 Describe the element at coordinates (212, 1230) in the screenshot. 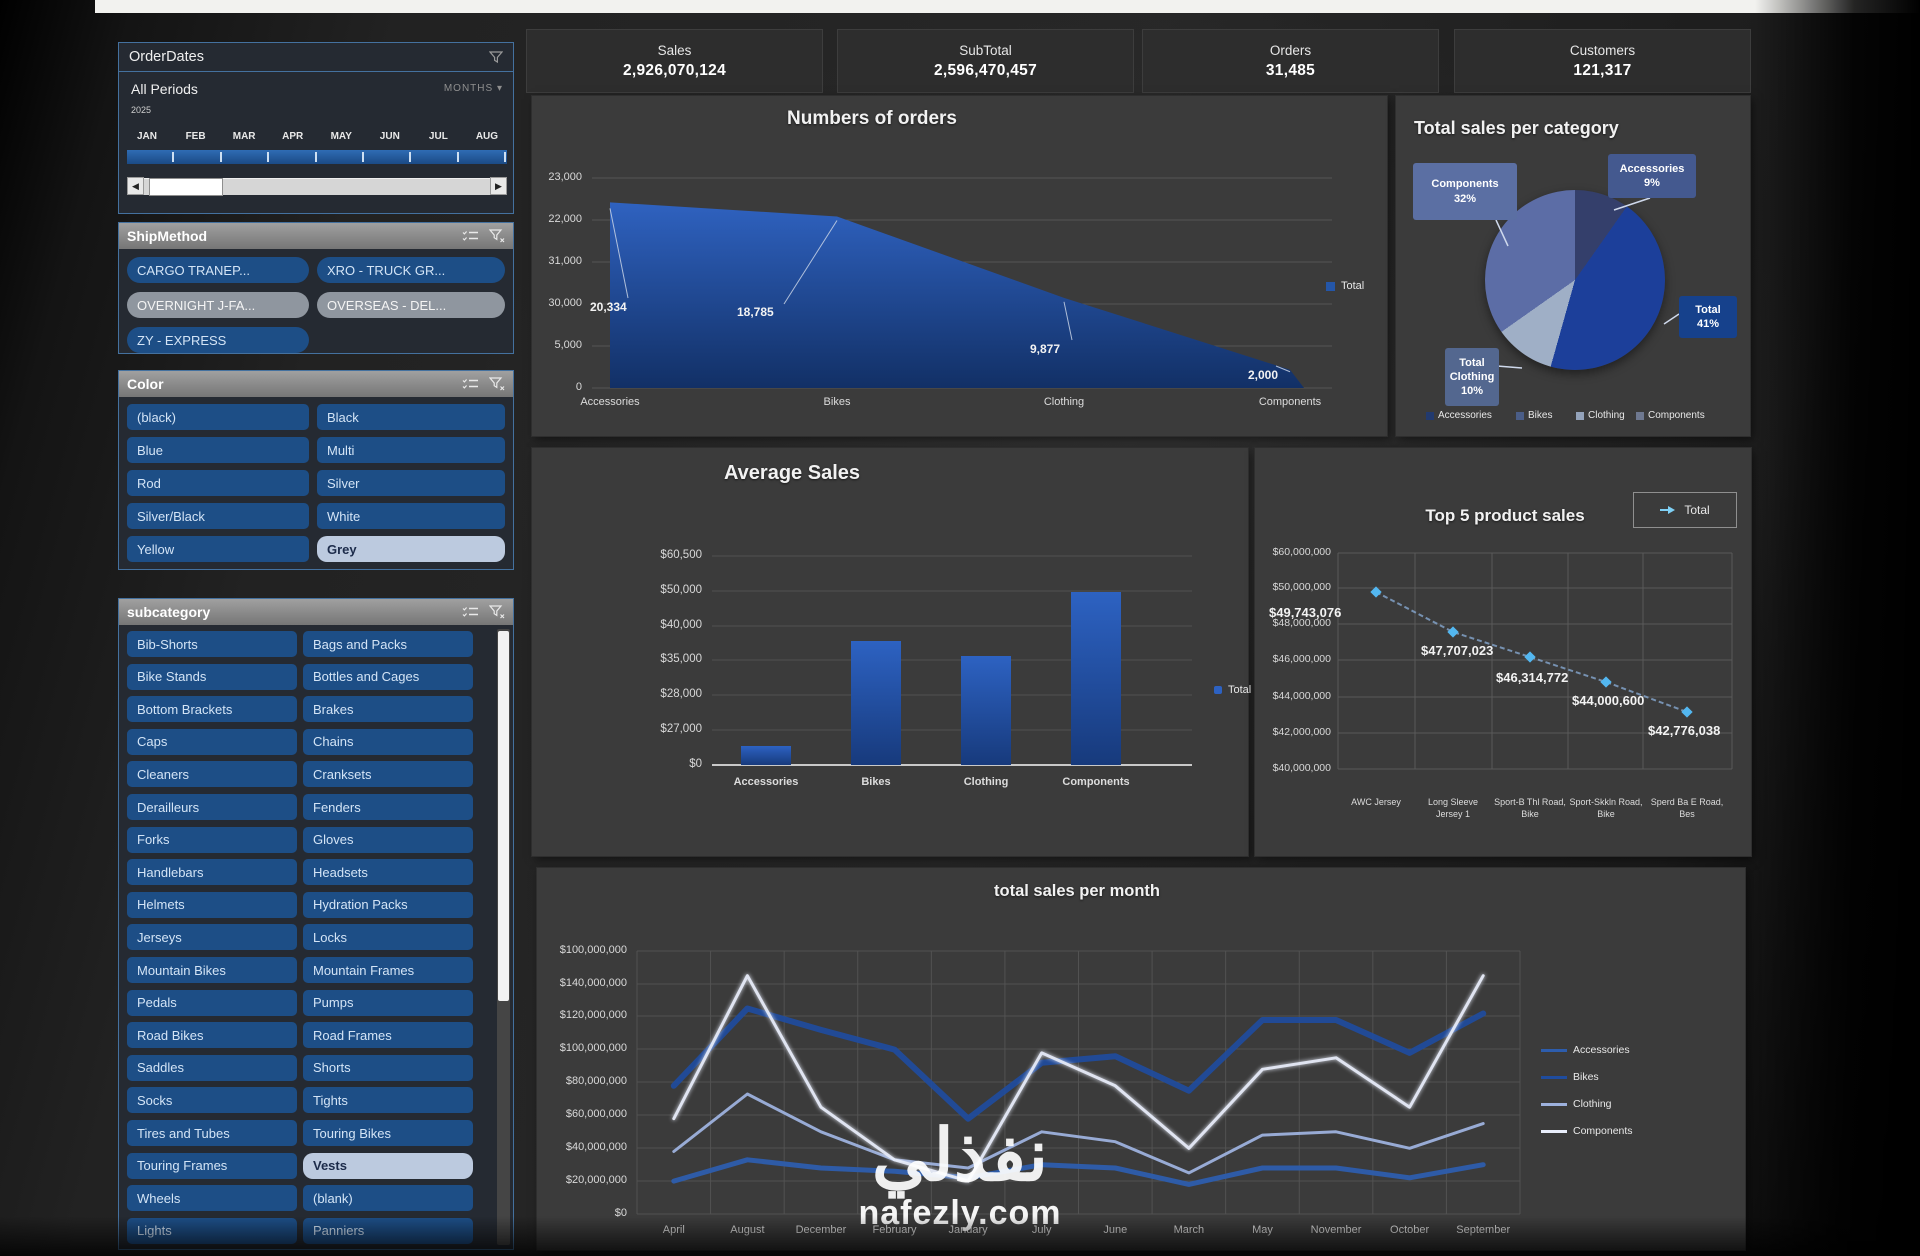

I see `subcategory-option: Lights` at that location.